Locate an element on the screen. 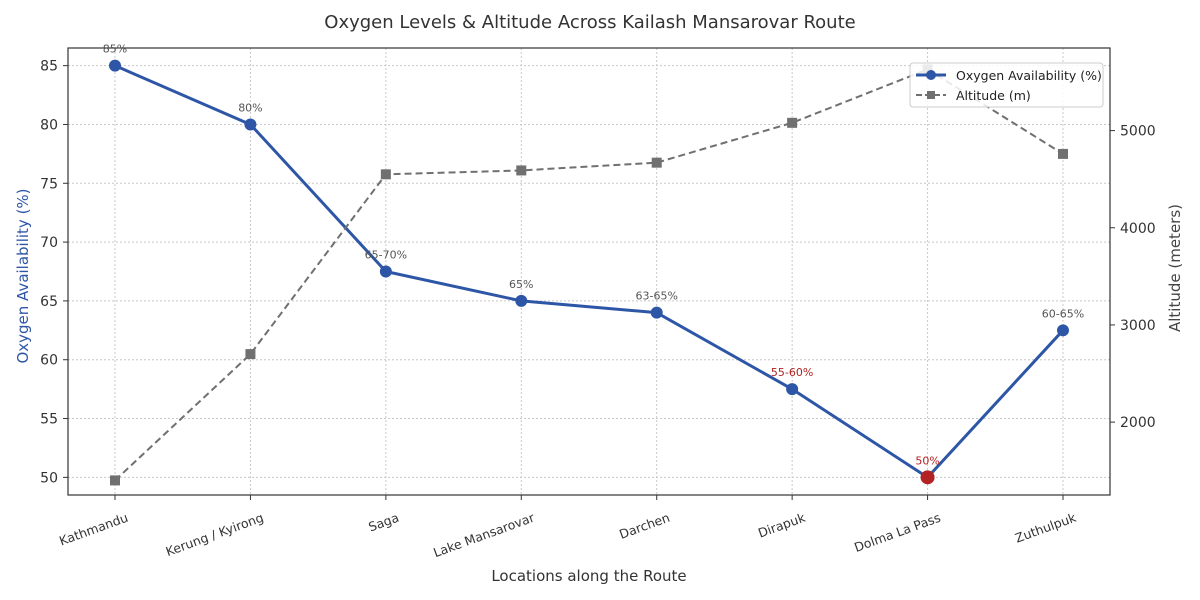  x-tick-label: Kerung / Kyirong is located at coordinates (215, 534).